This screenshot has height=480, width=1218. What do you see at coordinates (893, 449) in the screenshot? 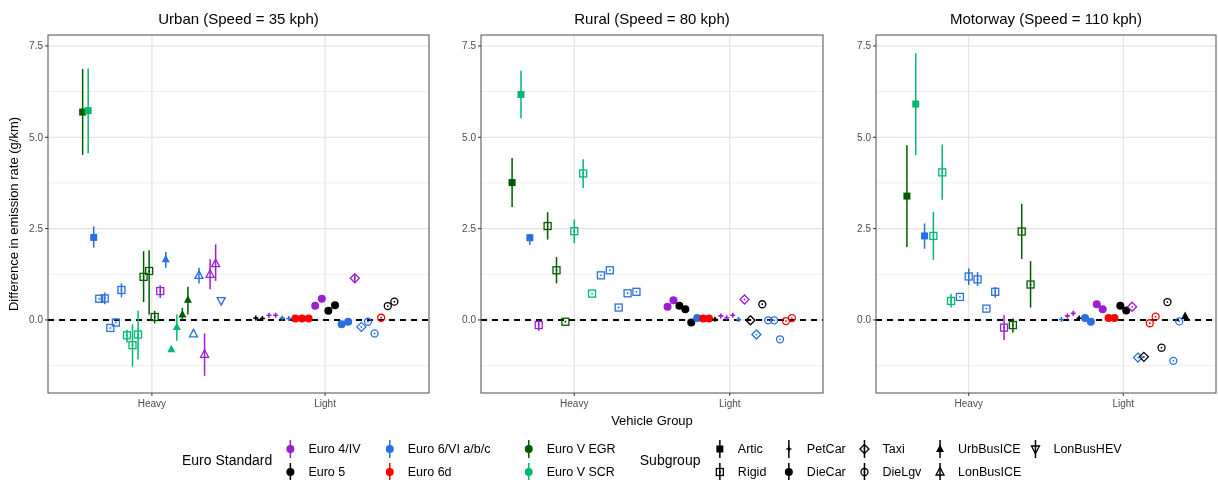
I see `text: Taxi` at bounding box center [893, 449].